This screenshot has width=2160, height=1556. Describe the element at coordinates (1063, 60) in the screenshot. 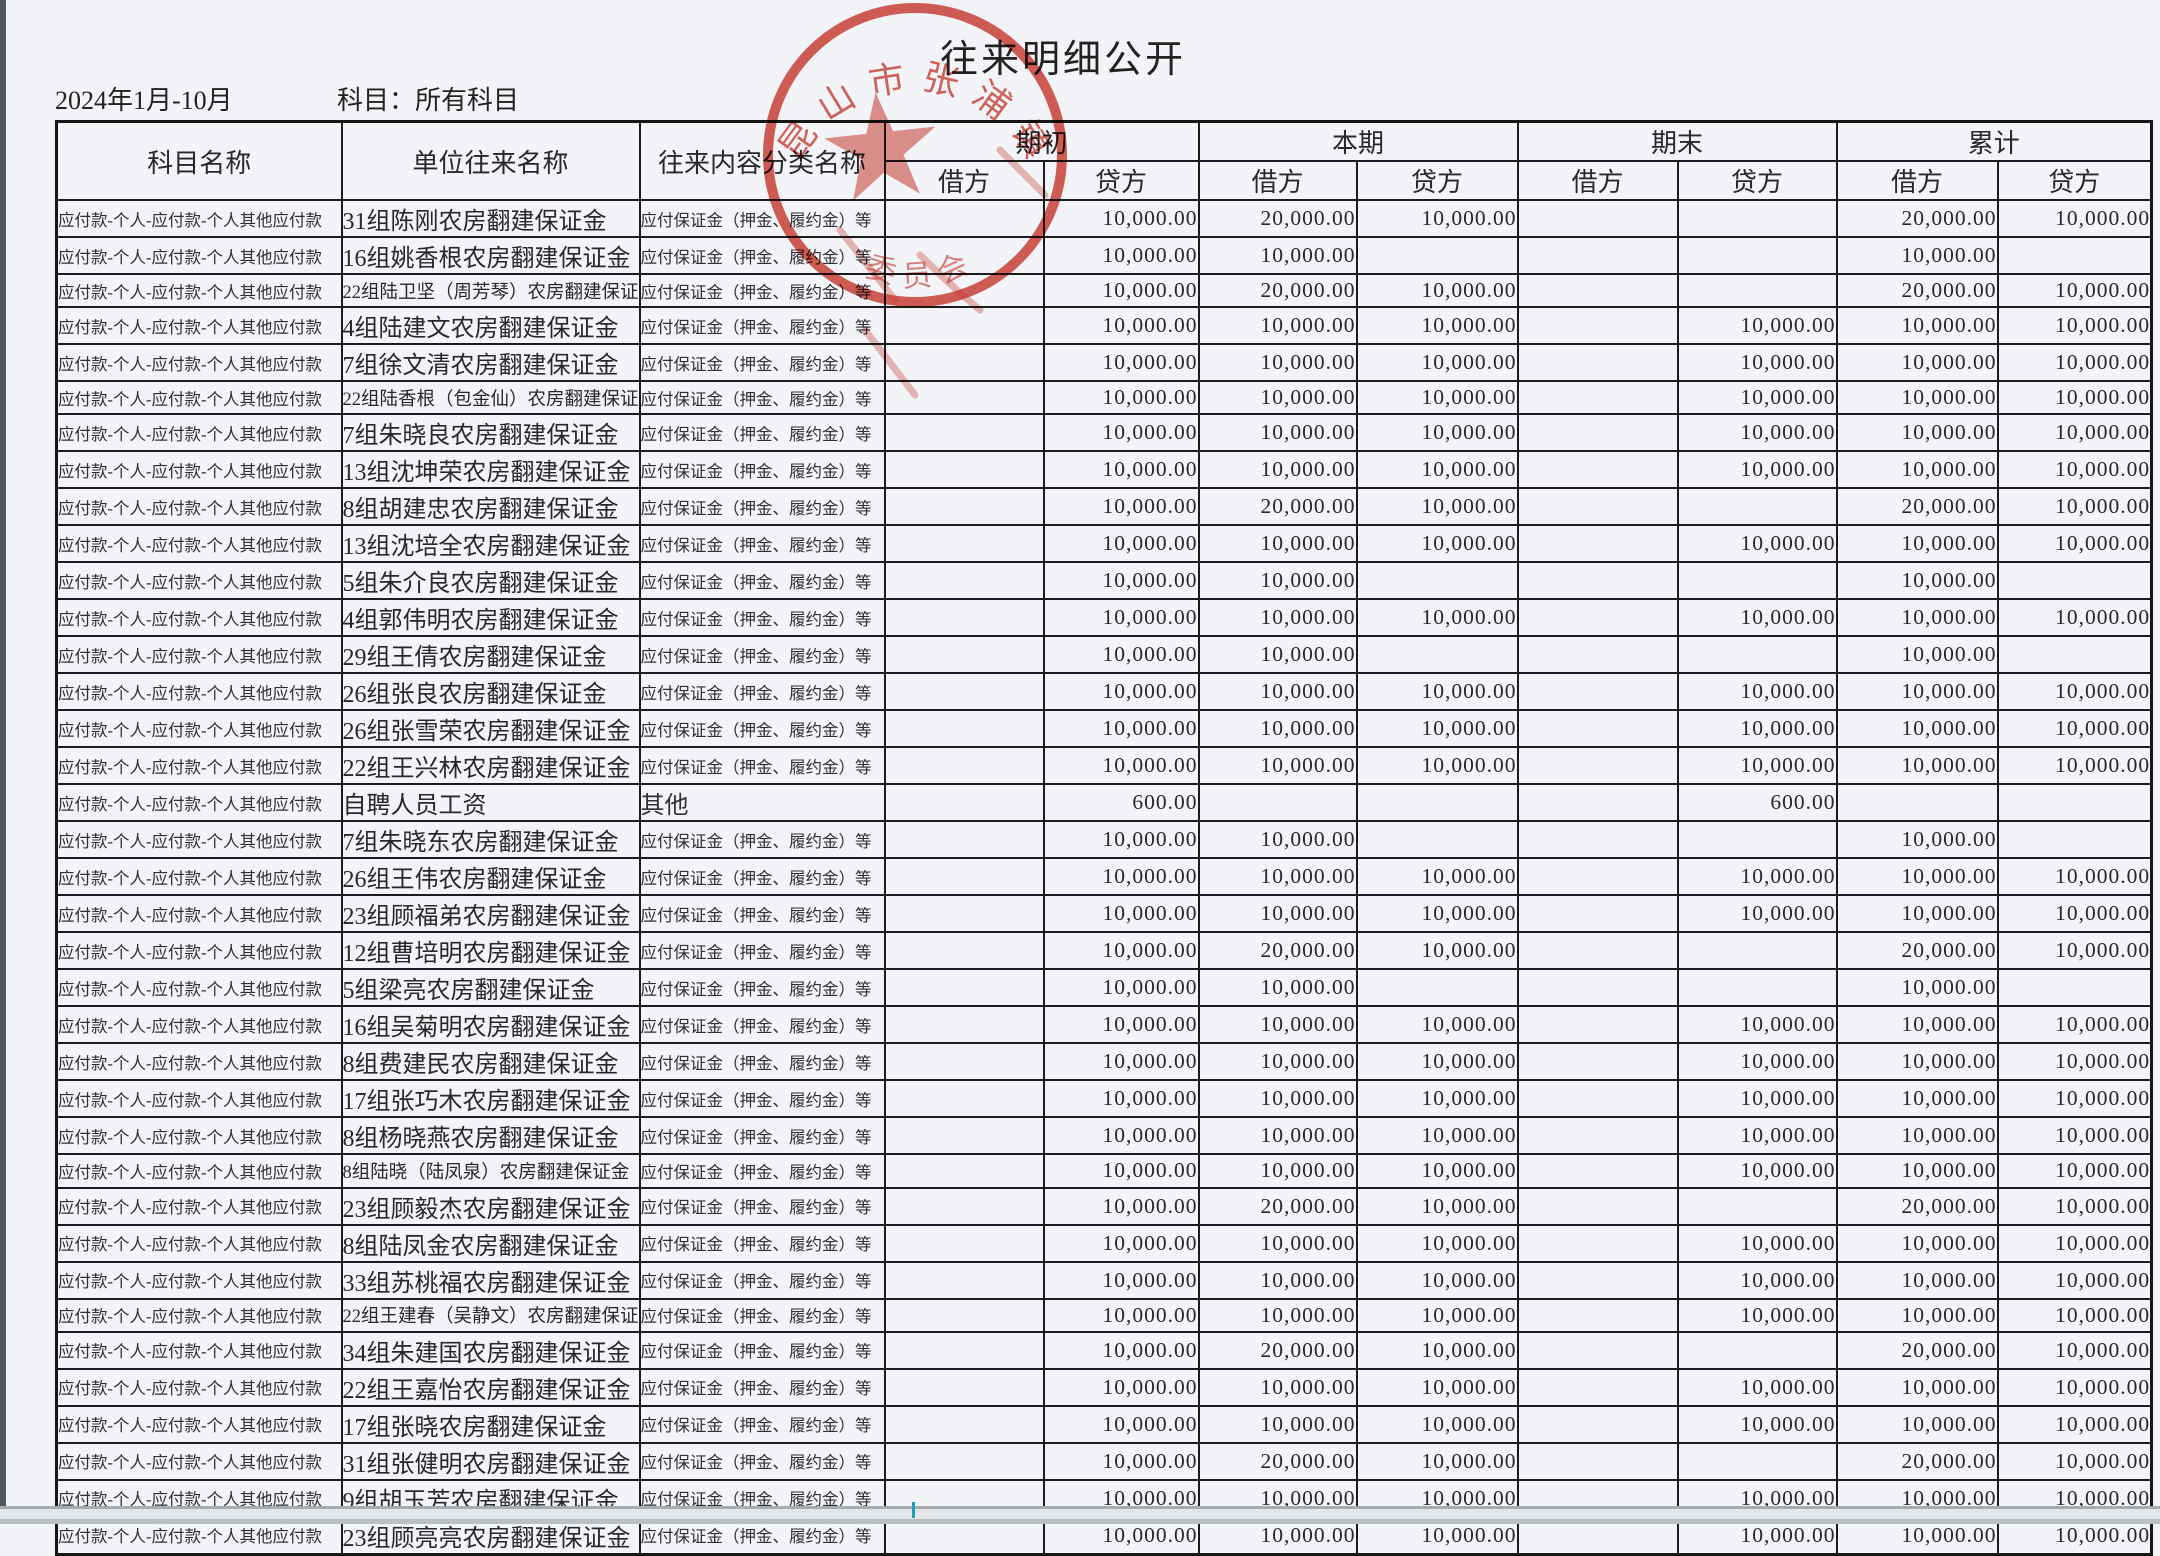

I see `page-title: 往来明细公开` at that location.